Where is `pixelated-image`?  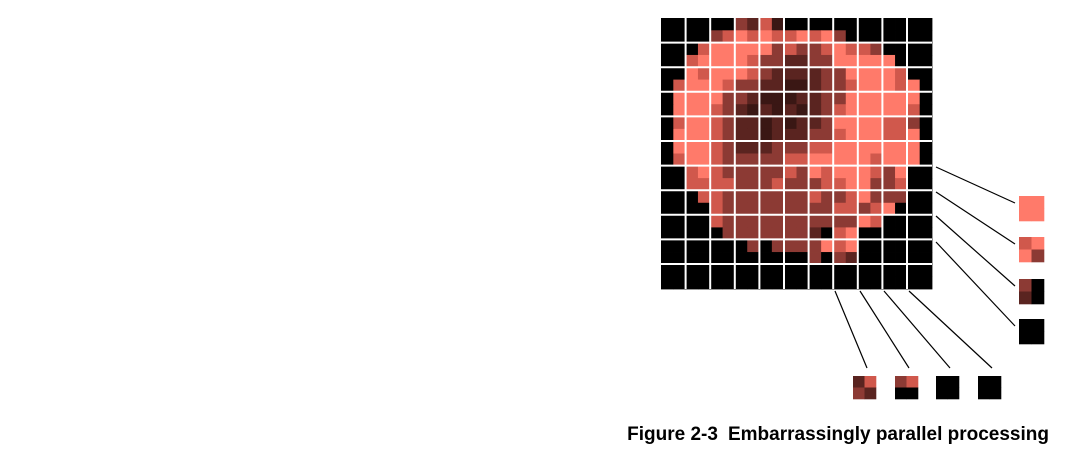 pixelated-image is located at coordinates (796, 153).